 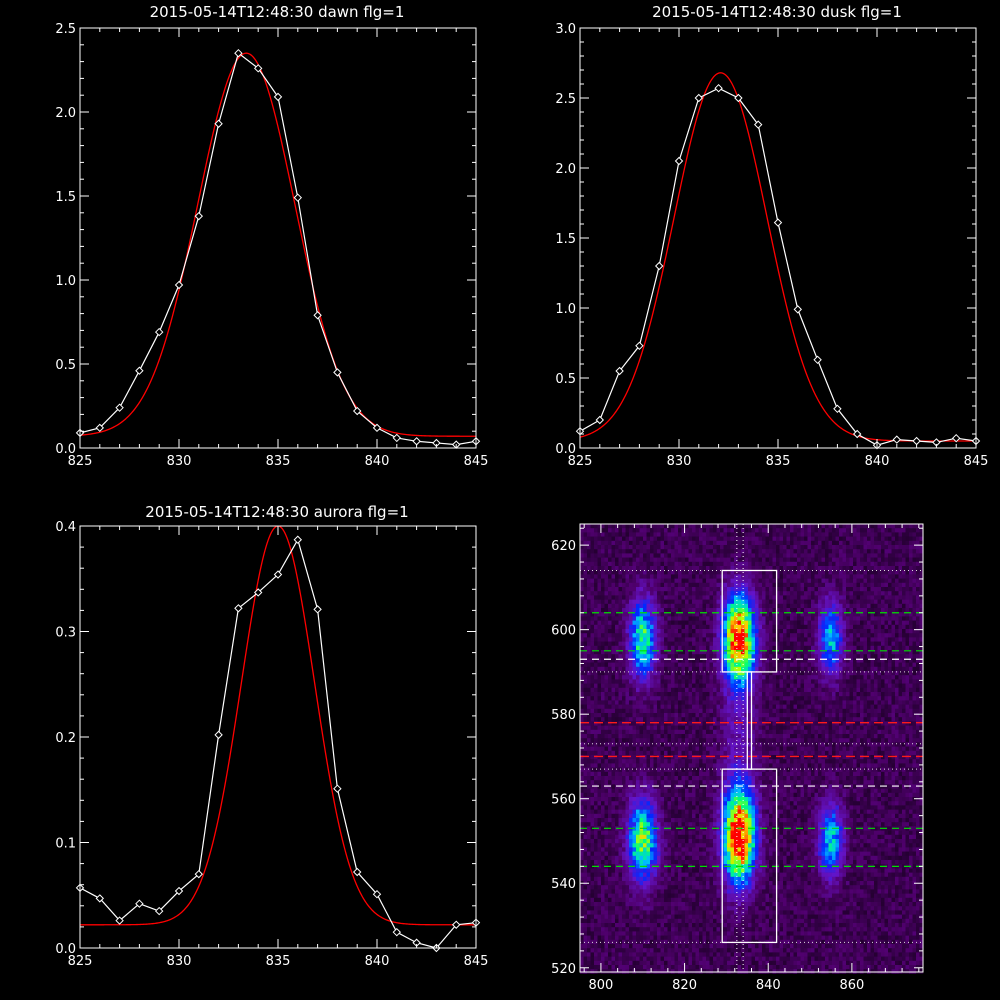 I want to click on dawn-y-tick-label: 0.0, so click(x=65, y=449).